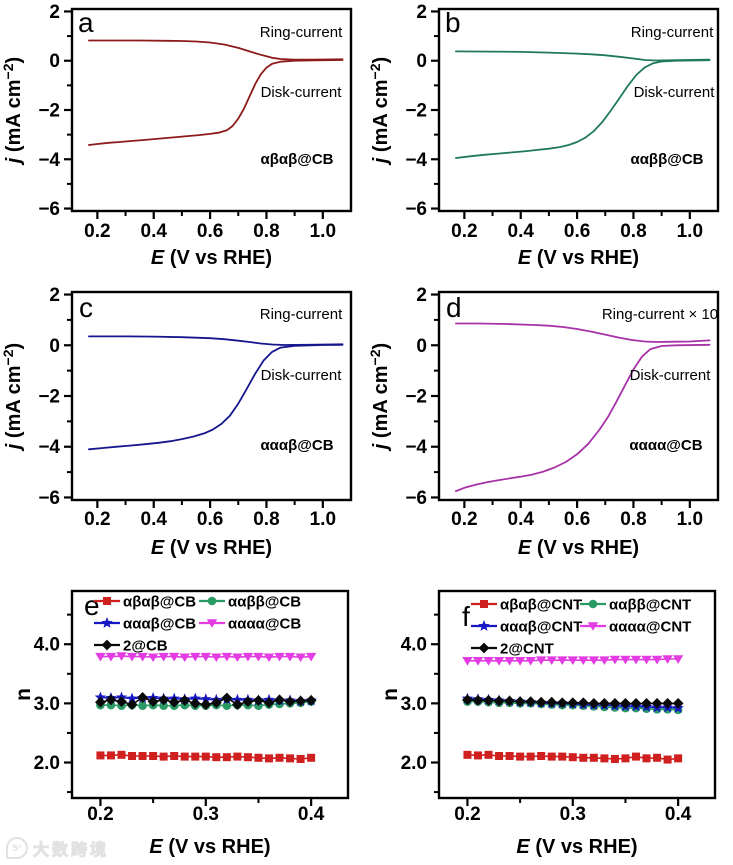 The width and height of the screenshot is (733, 865). What do you see at coordinates (264, 602) in the screenshot?
I see `legend-label: ααββ@CB` at bounding box center [264, 602].